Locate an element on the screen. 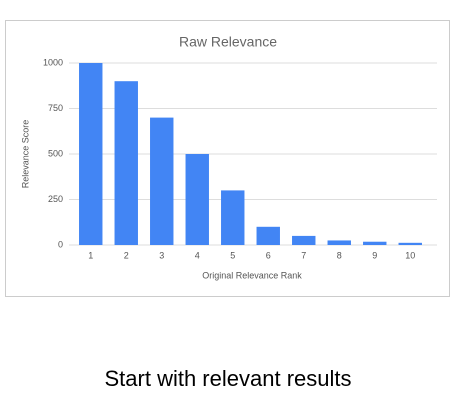 This screenshot has width=455, height=408. y-tick-label: 500 is located at coordinates (55, 153).